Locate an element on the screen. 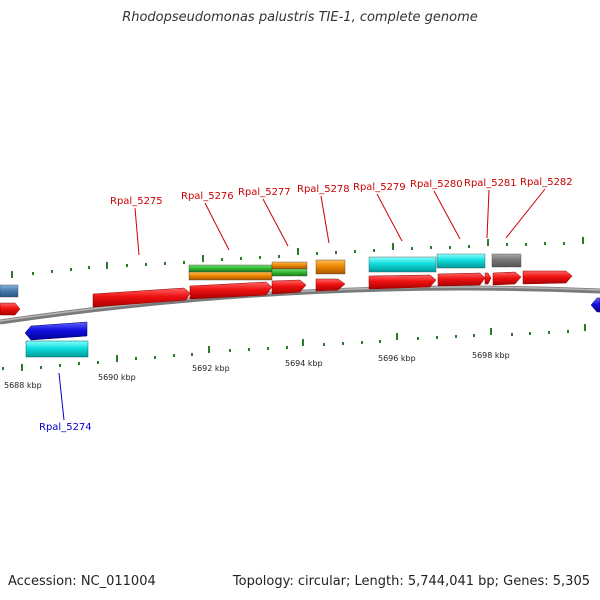 The height and width of the screenshot is (600, 600). gene-label-rpal-5278: Rpal_5278 is located at coordinates (323, 189).